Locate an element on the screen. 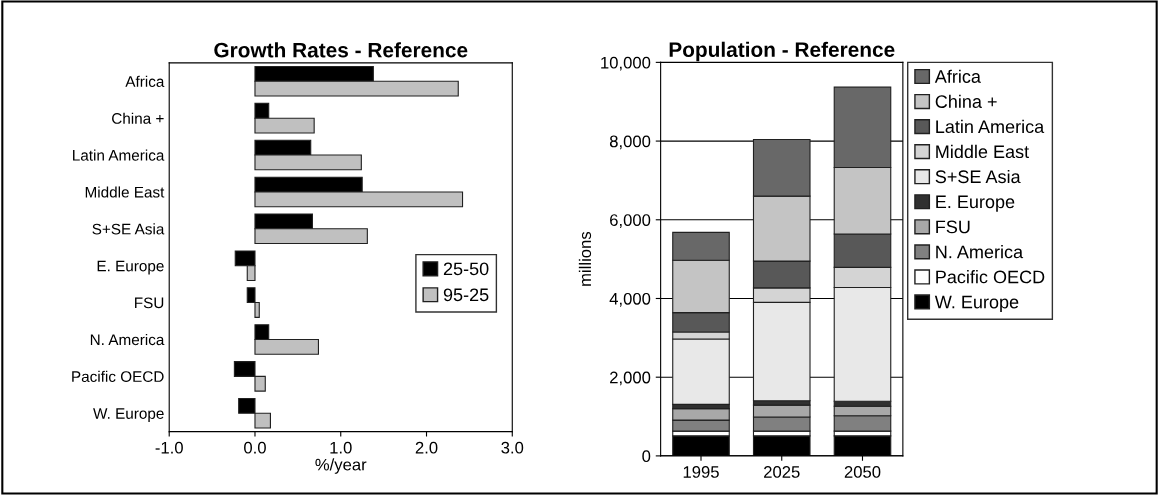  legend-label: 25-50 is located at coordinates (466, 269).